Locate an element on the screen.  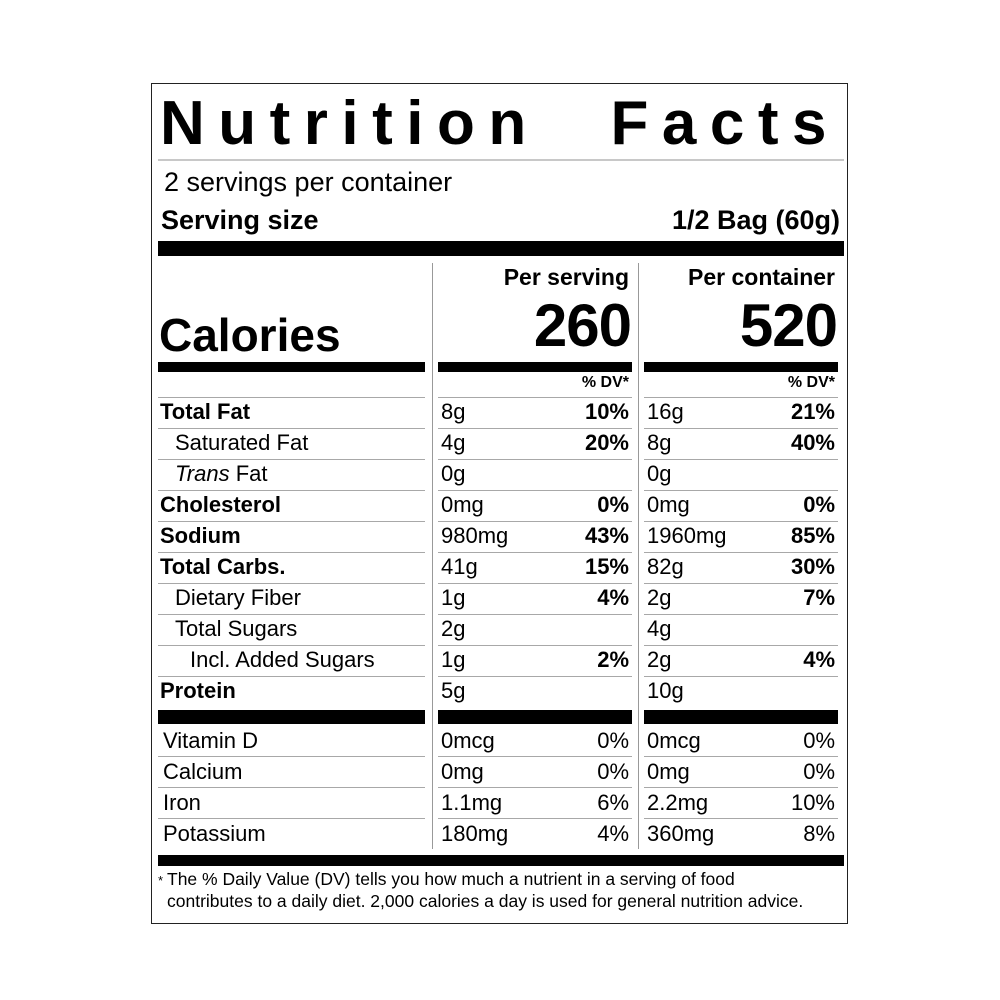
vitamin-name: Iron is located at coordinates (182, 802).